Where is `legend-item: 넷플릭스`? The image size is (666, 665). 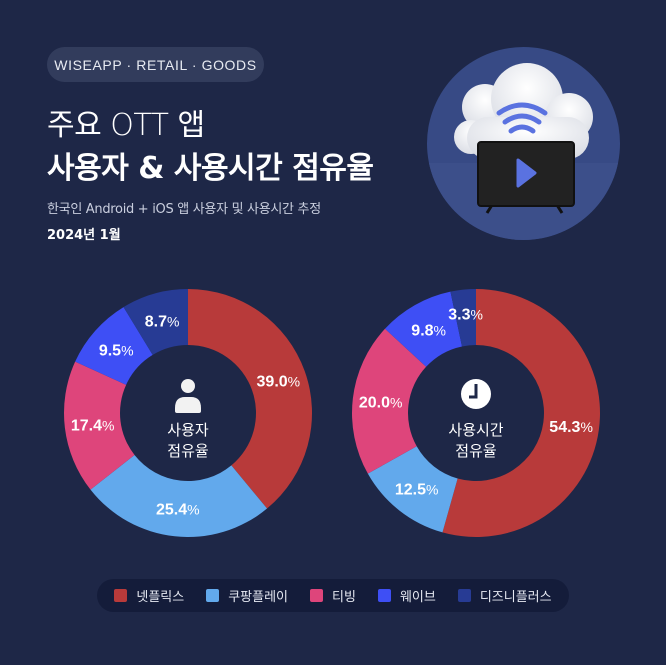
legend-item: 넷플릭스 is located at coordinates (149, 595).